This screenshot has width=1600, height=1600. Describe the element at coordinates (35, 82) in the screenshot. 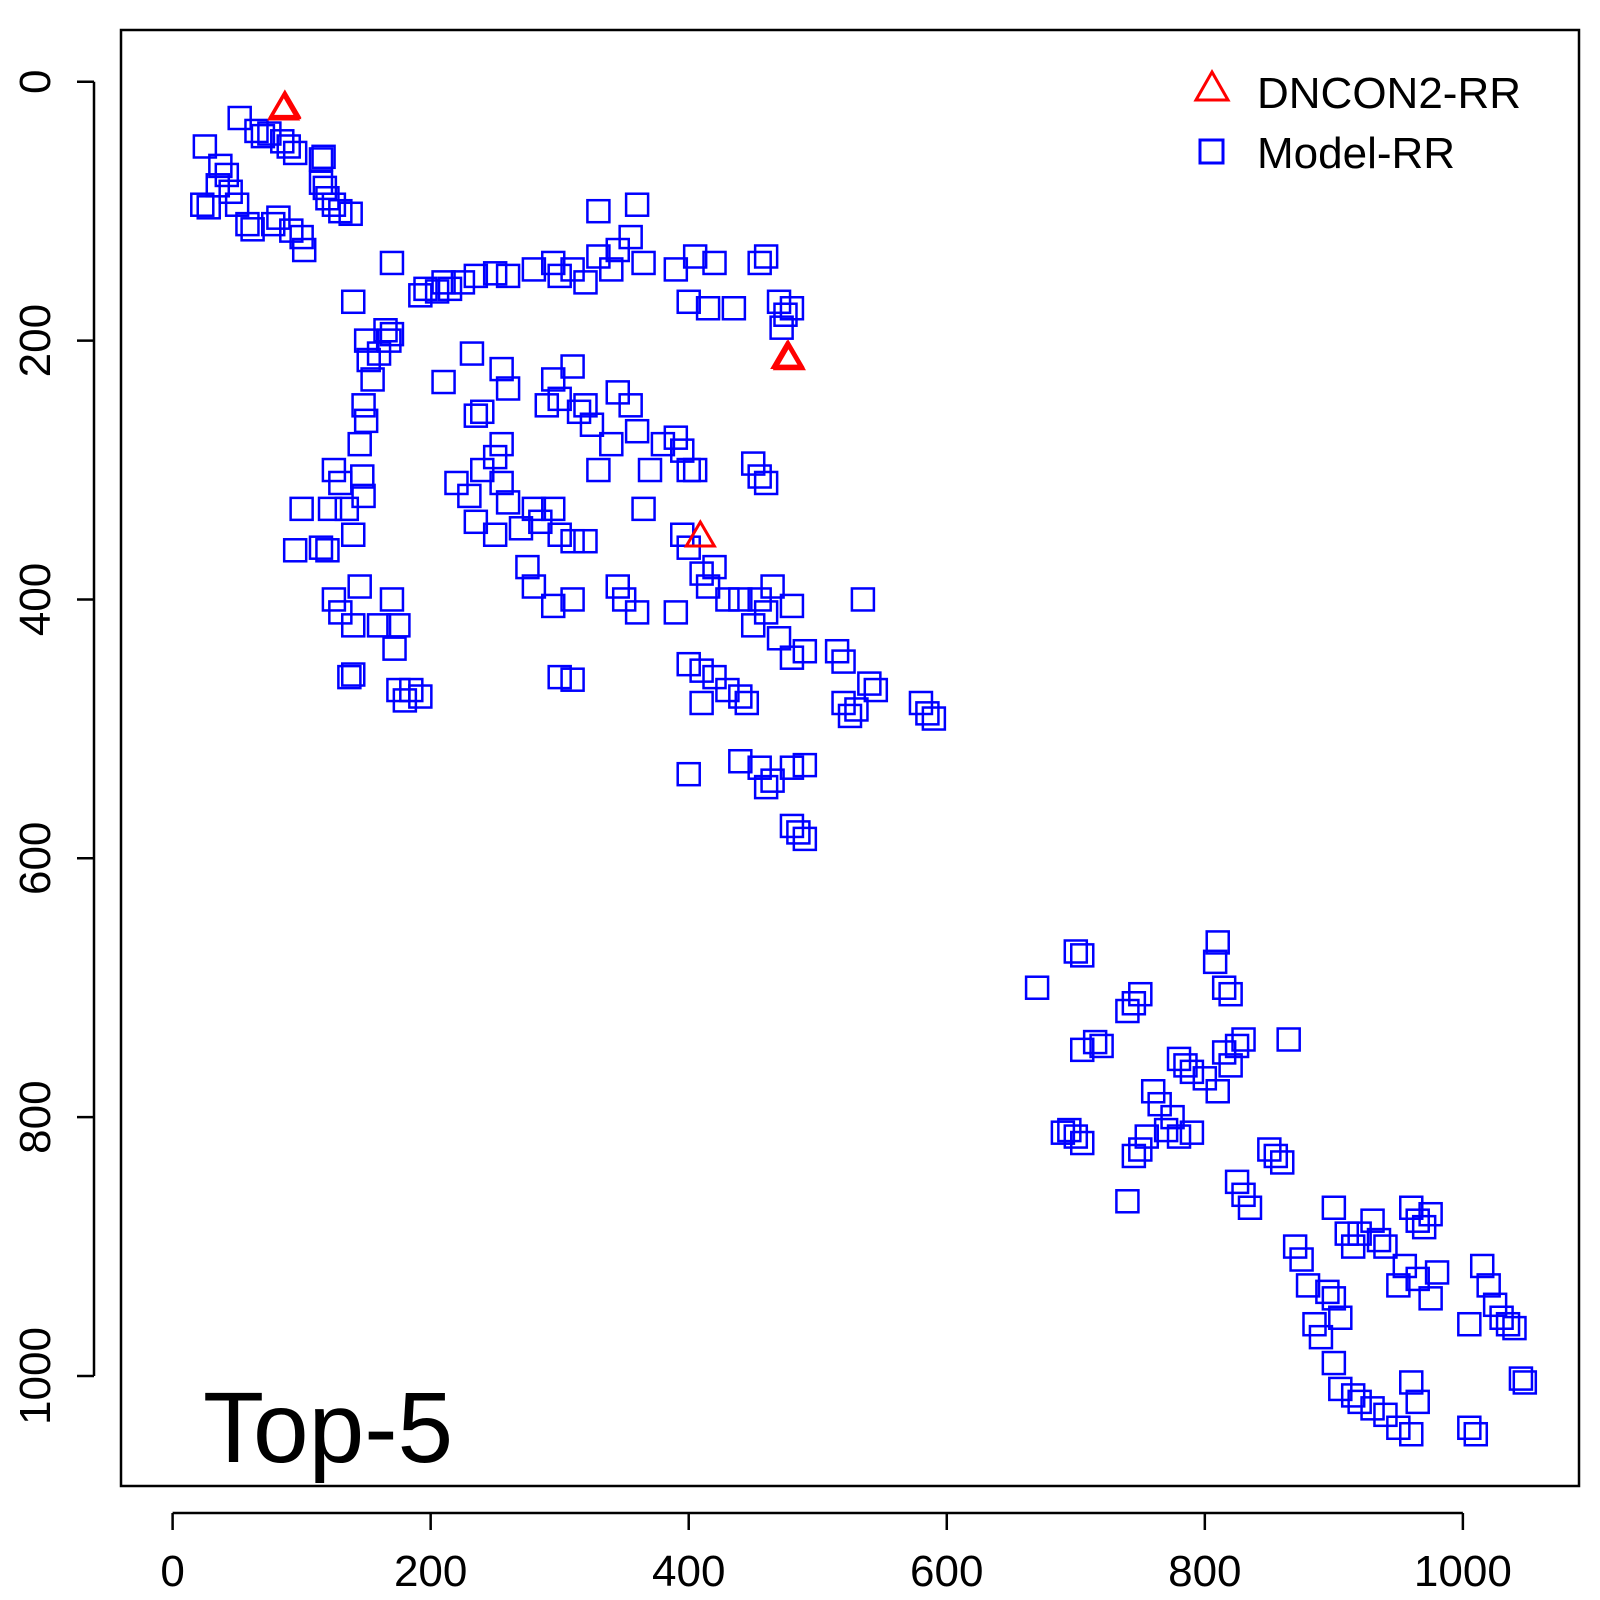

I see `y-tick-label: 0` at that location.